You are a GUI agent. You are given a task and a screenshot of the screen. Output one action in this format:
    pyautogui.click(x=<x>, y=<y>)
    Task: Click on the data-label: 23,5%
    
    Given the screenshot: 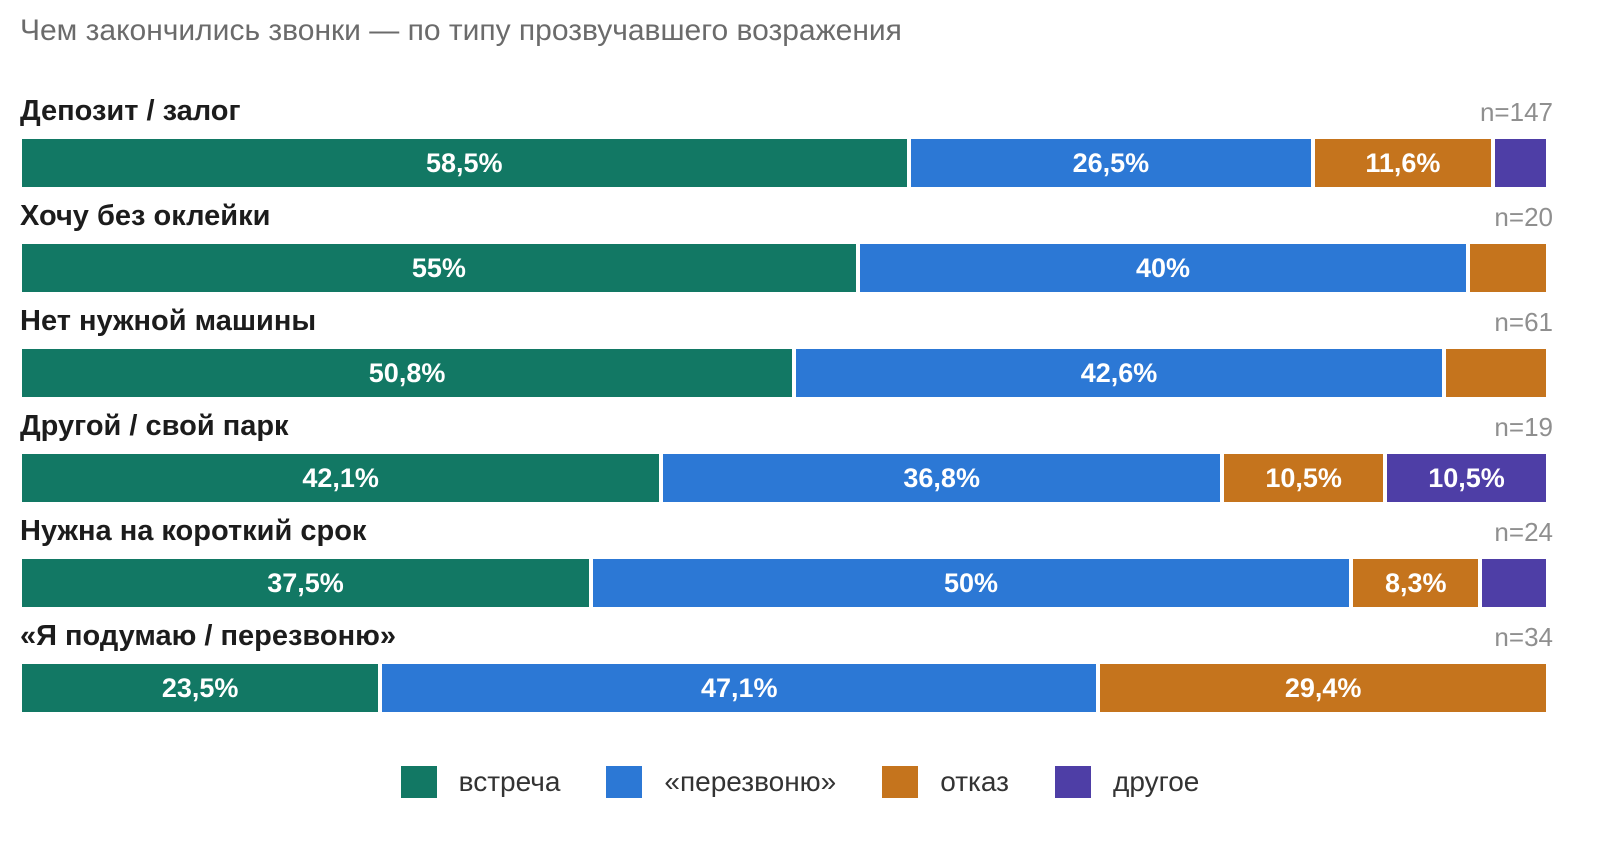 What is the action you would take?
    pyautogui.click(x=200, y=687)
    